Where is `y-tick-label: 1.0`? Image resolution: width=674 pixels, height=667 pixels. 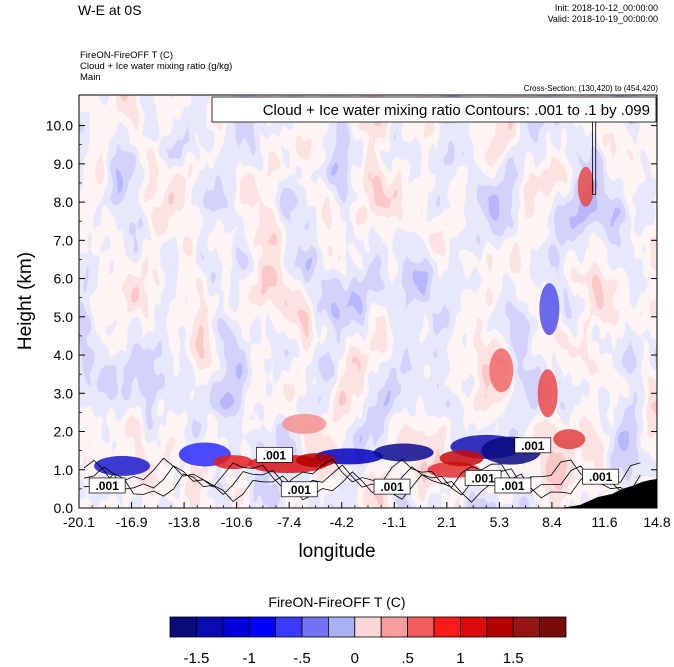 y-tick-label: 1.0 is located at coordinates (64, 470).